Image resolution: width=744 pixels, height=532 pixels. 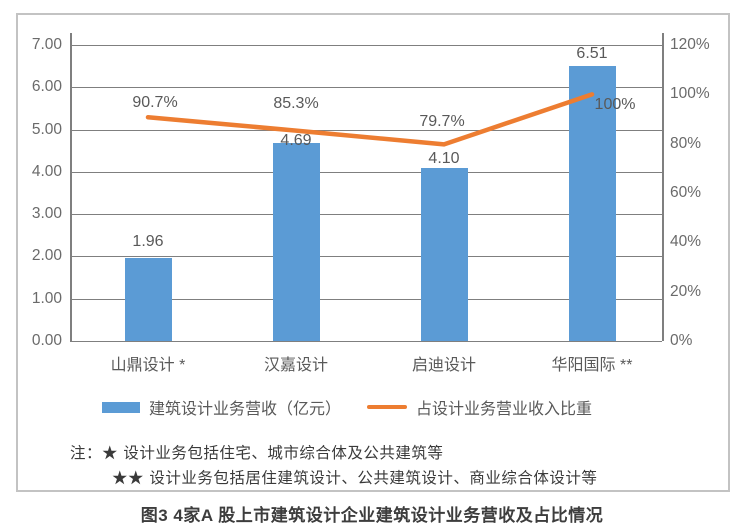 What do you see at coordinates (257, 453) in the screenshot?
I see `footnote-line-1: 注：★ 设计业务包括住宅、城市综合体及公共建筑等` at bounding box center [257, 453].